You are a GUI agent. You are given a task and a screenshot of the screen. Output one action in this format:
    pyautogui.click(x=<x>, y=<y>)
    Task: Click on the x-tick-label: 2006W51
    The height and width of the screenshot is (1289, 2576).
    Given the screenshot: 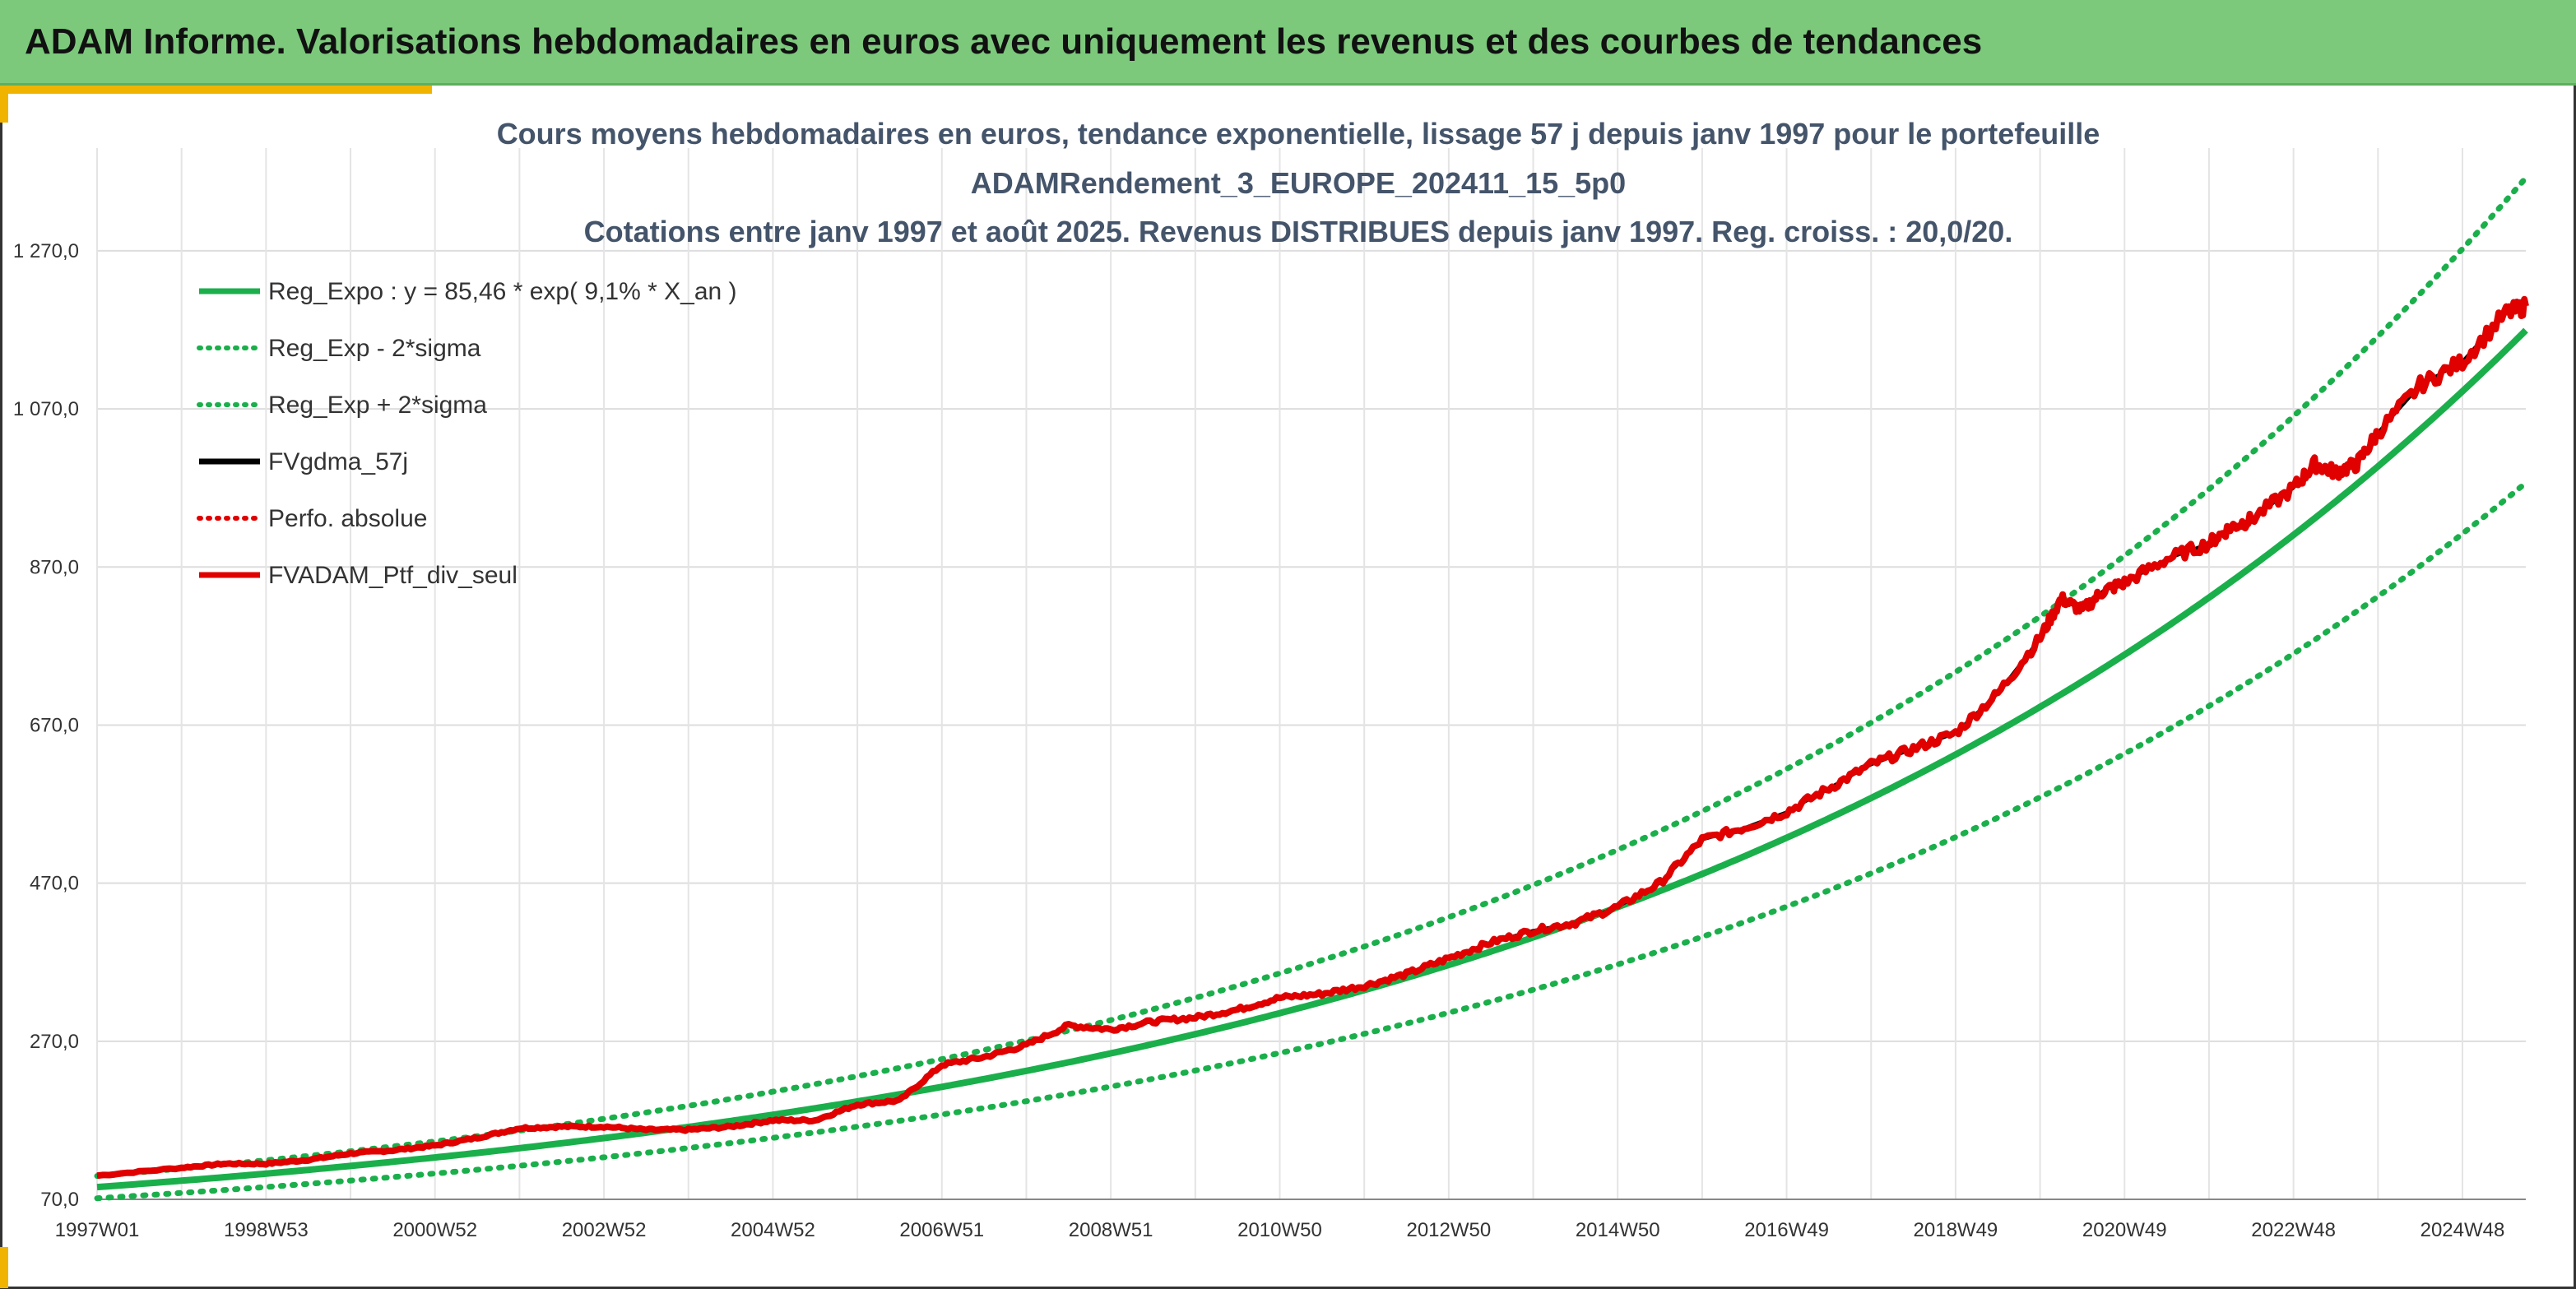 What is the action you would take?
    pyautogui.click(x=941, y=1230)
    